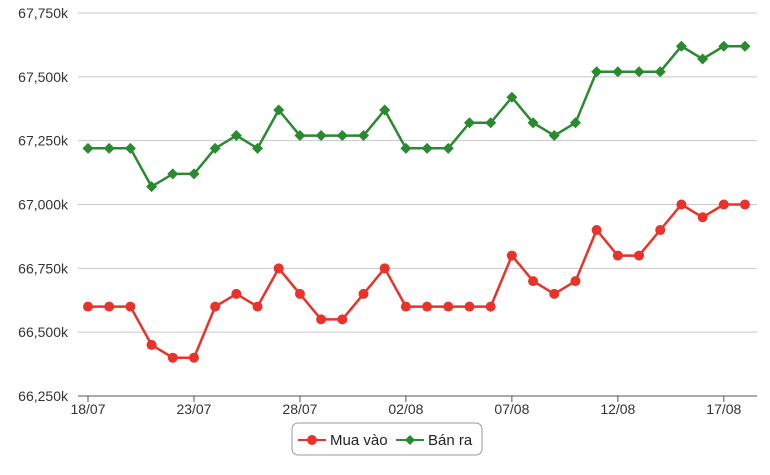  Describe the element at coordinates (450, 440) in the screenshot. I see `legend-label-ban-ra: Bán ra` at that location.